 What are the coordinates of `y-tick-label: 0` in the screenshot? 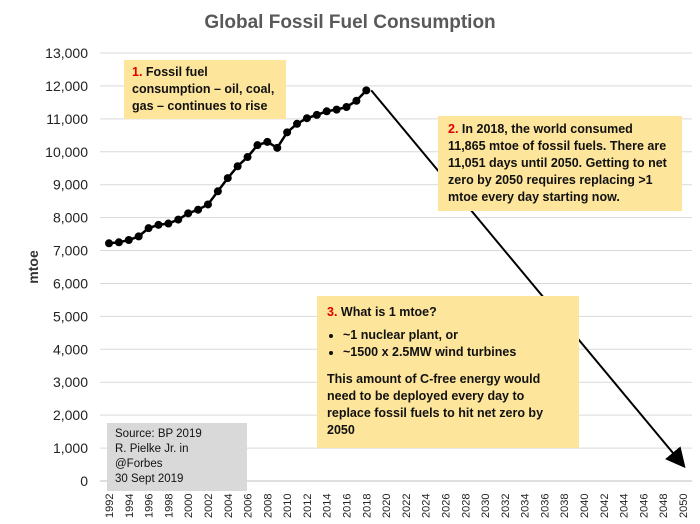 It's located at (84, 481).